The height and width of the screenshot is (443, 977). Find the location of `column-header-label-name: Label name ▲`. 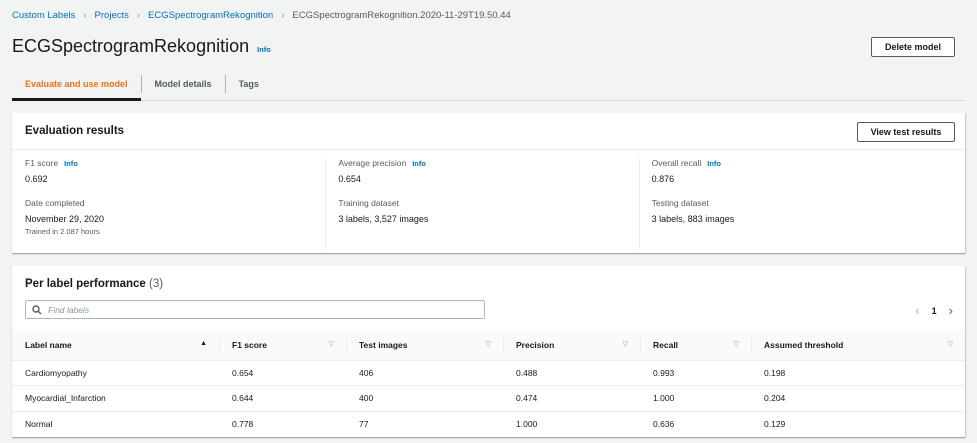

column-header-label-name: Label name ▲ is located at coordinates (115, 345).